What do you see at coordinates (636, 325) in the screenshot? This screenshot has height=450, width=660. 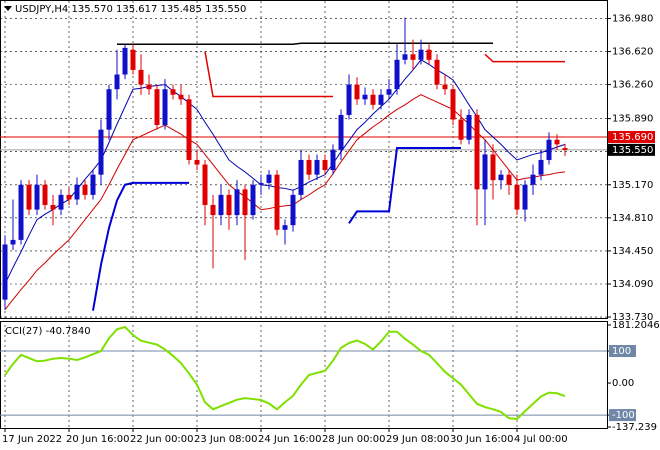 I see `y-tick-label: 181.2046` at bounding box center [636, 325].